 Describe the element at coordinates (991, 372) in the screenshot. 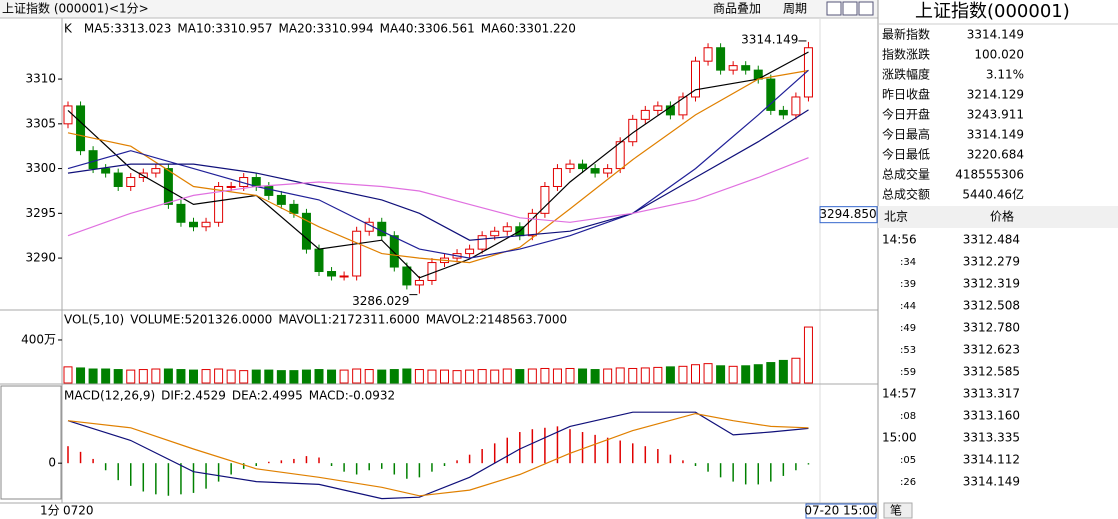

I see `tick-price: 3312.585` at that location.